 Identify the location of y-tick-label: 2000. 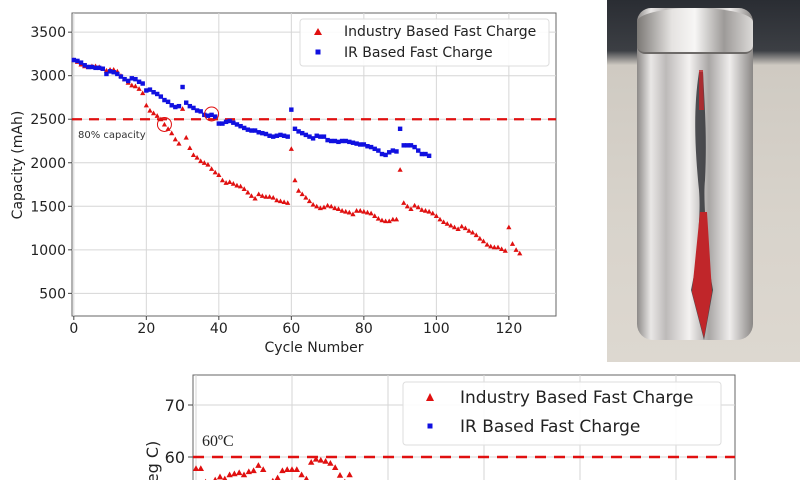
(48, 164).